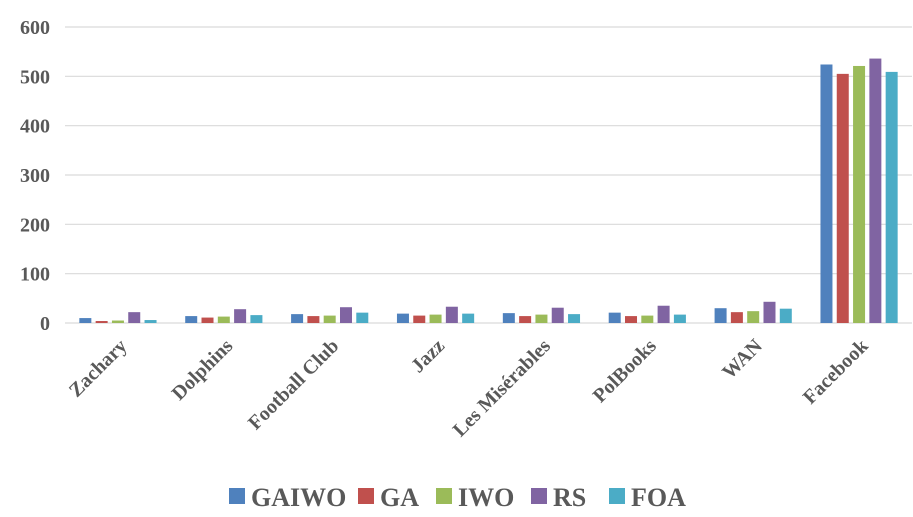 Image resolution: width=913 pixels, height=517 pixels. Describe the element at coordinates (486, 497) in the screenshot. I see `legend-label-iwo: IWO` at that location.